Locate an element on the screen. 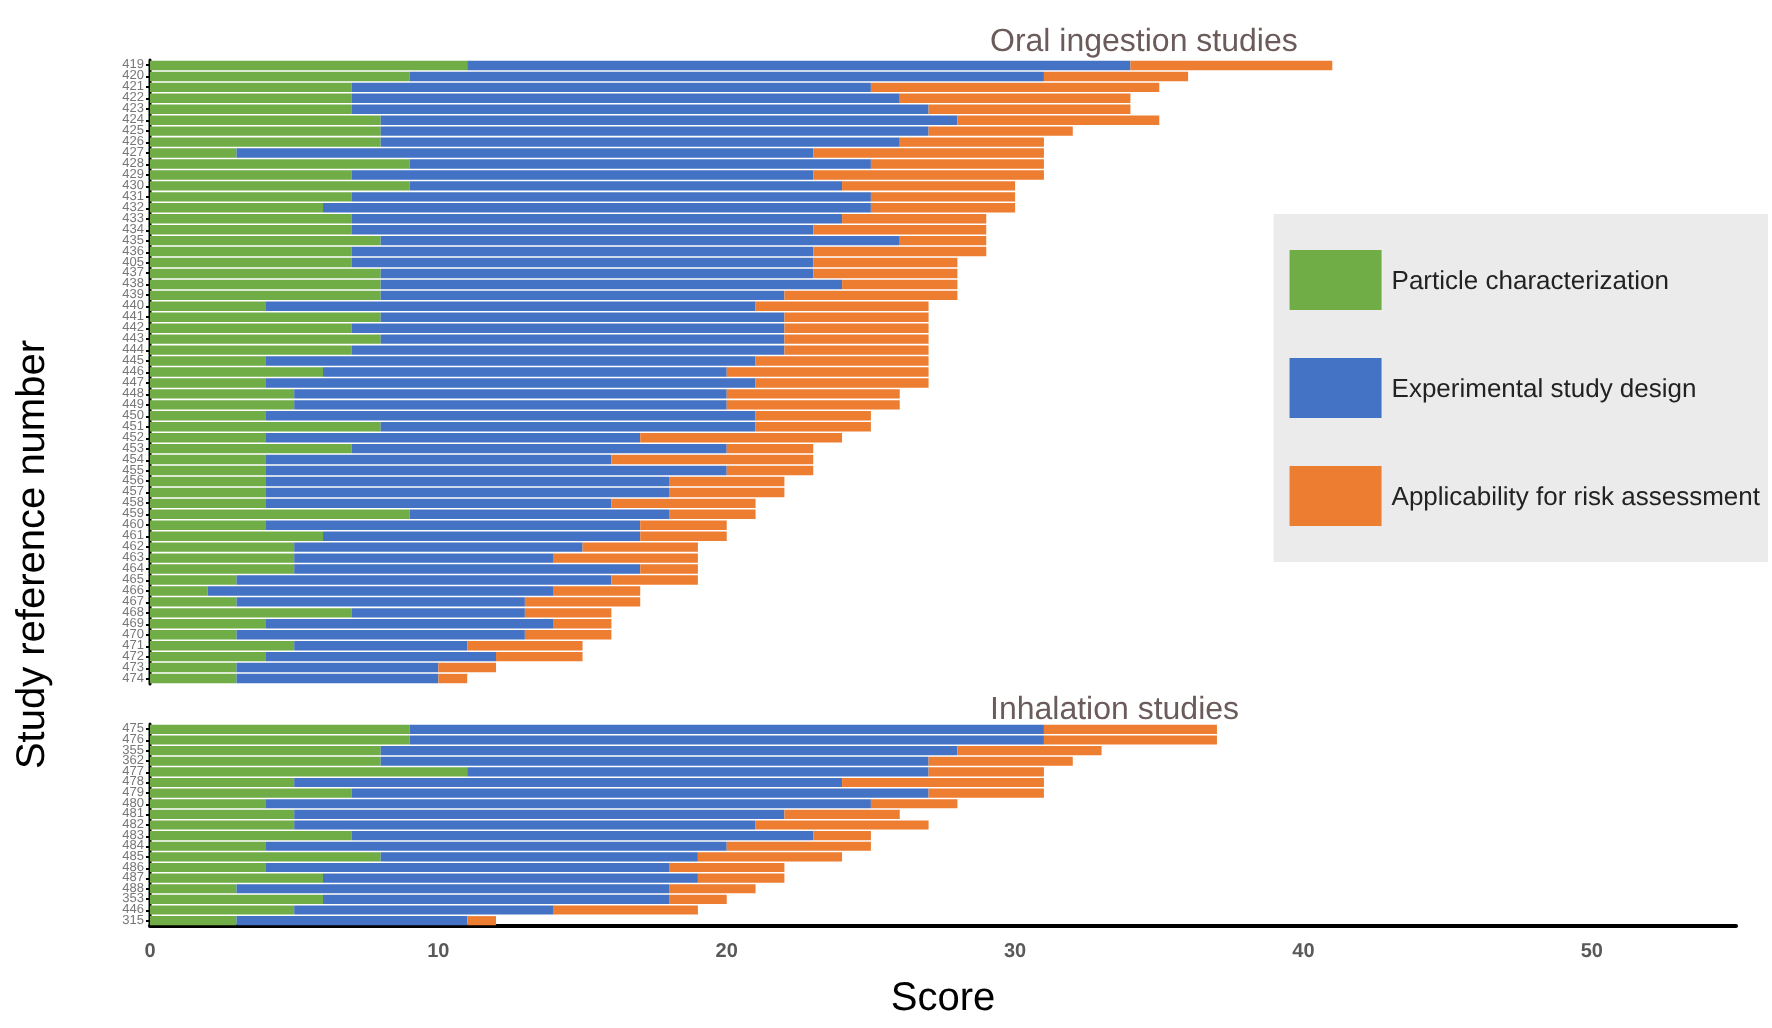 The height and width of the screenshot is (1028, 1772). legend-label: Particle characterization is located at coordinates (1530, 280).